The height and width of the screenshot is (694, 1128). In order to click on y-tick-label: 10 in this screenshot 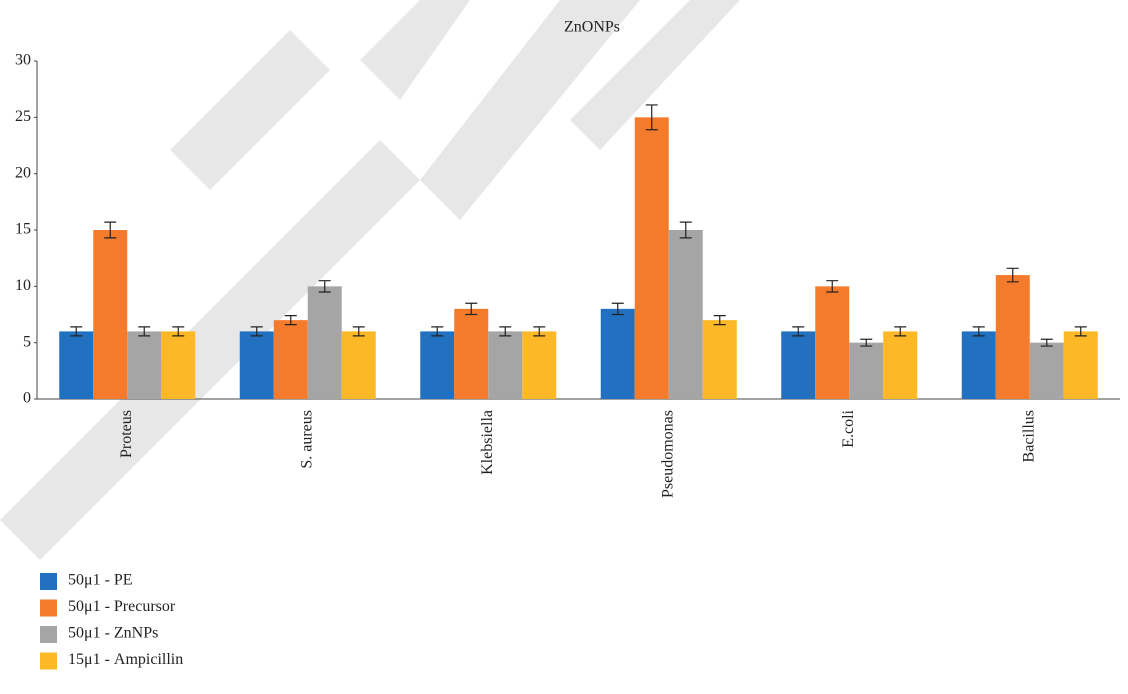, I will do `click(23, 285)`.